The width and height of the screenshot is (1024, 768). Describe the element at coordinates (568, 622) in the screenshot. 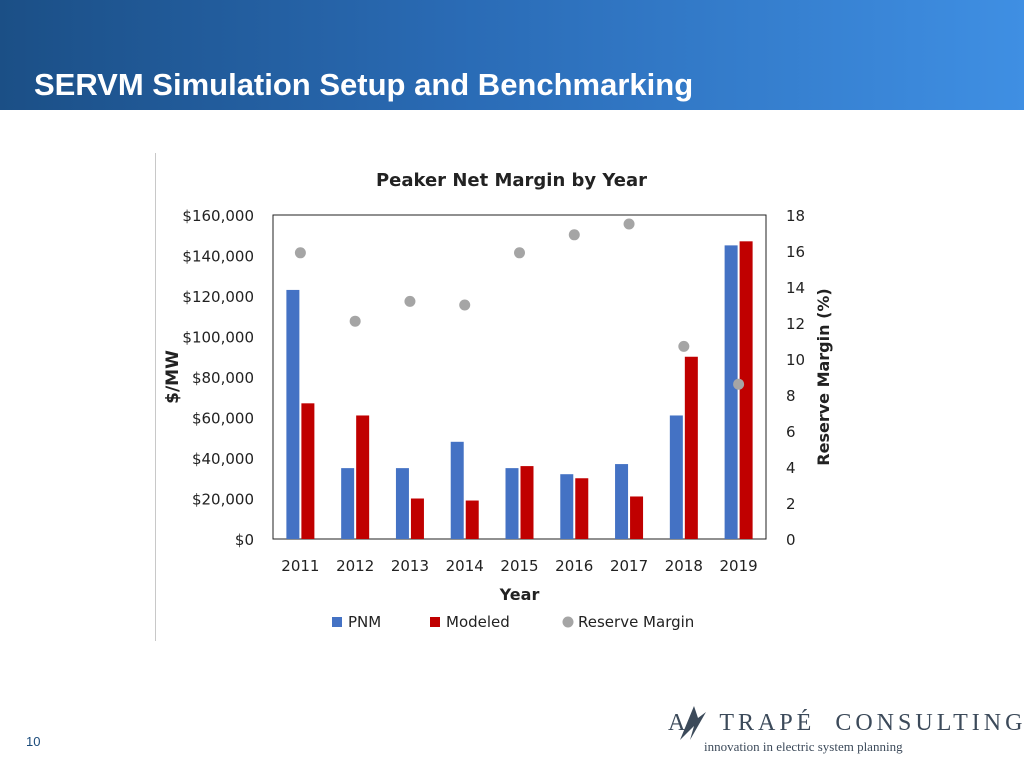

I see `legend-marker-reserve` at that location.